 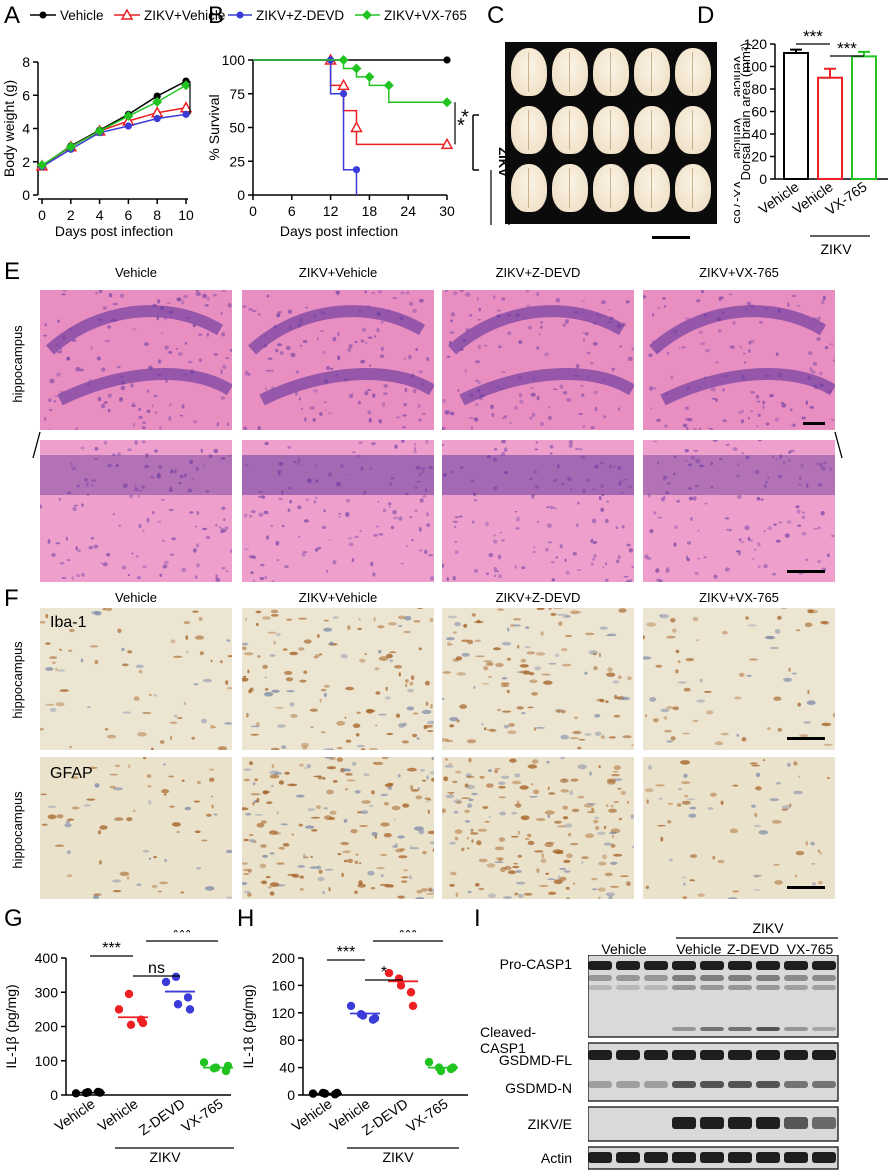 I want to click on chart-b-xtick-label-0: 0, so click(x=253, y=211).